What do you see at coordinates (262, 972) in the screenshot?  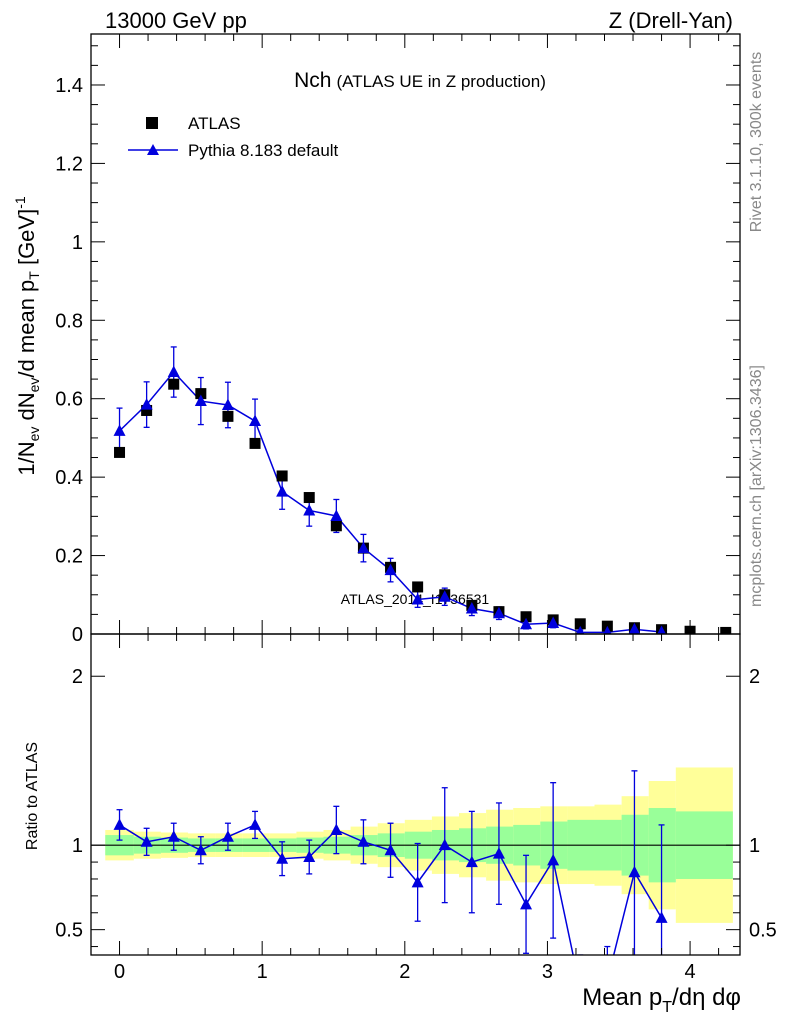 I see `xtick-label: 1` at bounding box center [262, 972].